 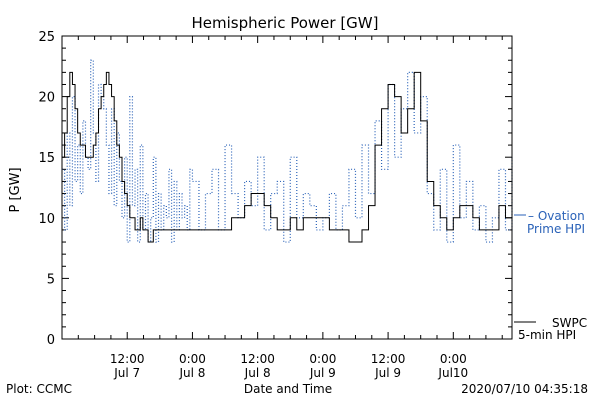 What do you see at coordinates (51, 279) in the screenshot?
I see `y-tick-label: 5` at bounding box center [51, 279].